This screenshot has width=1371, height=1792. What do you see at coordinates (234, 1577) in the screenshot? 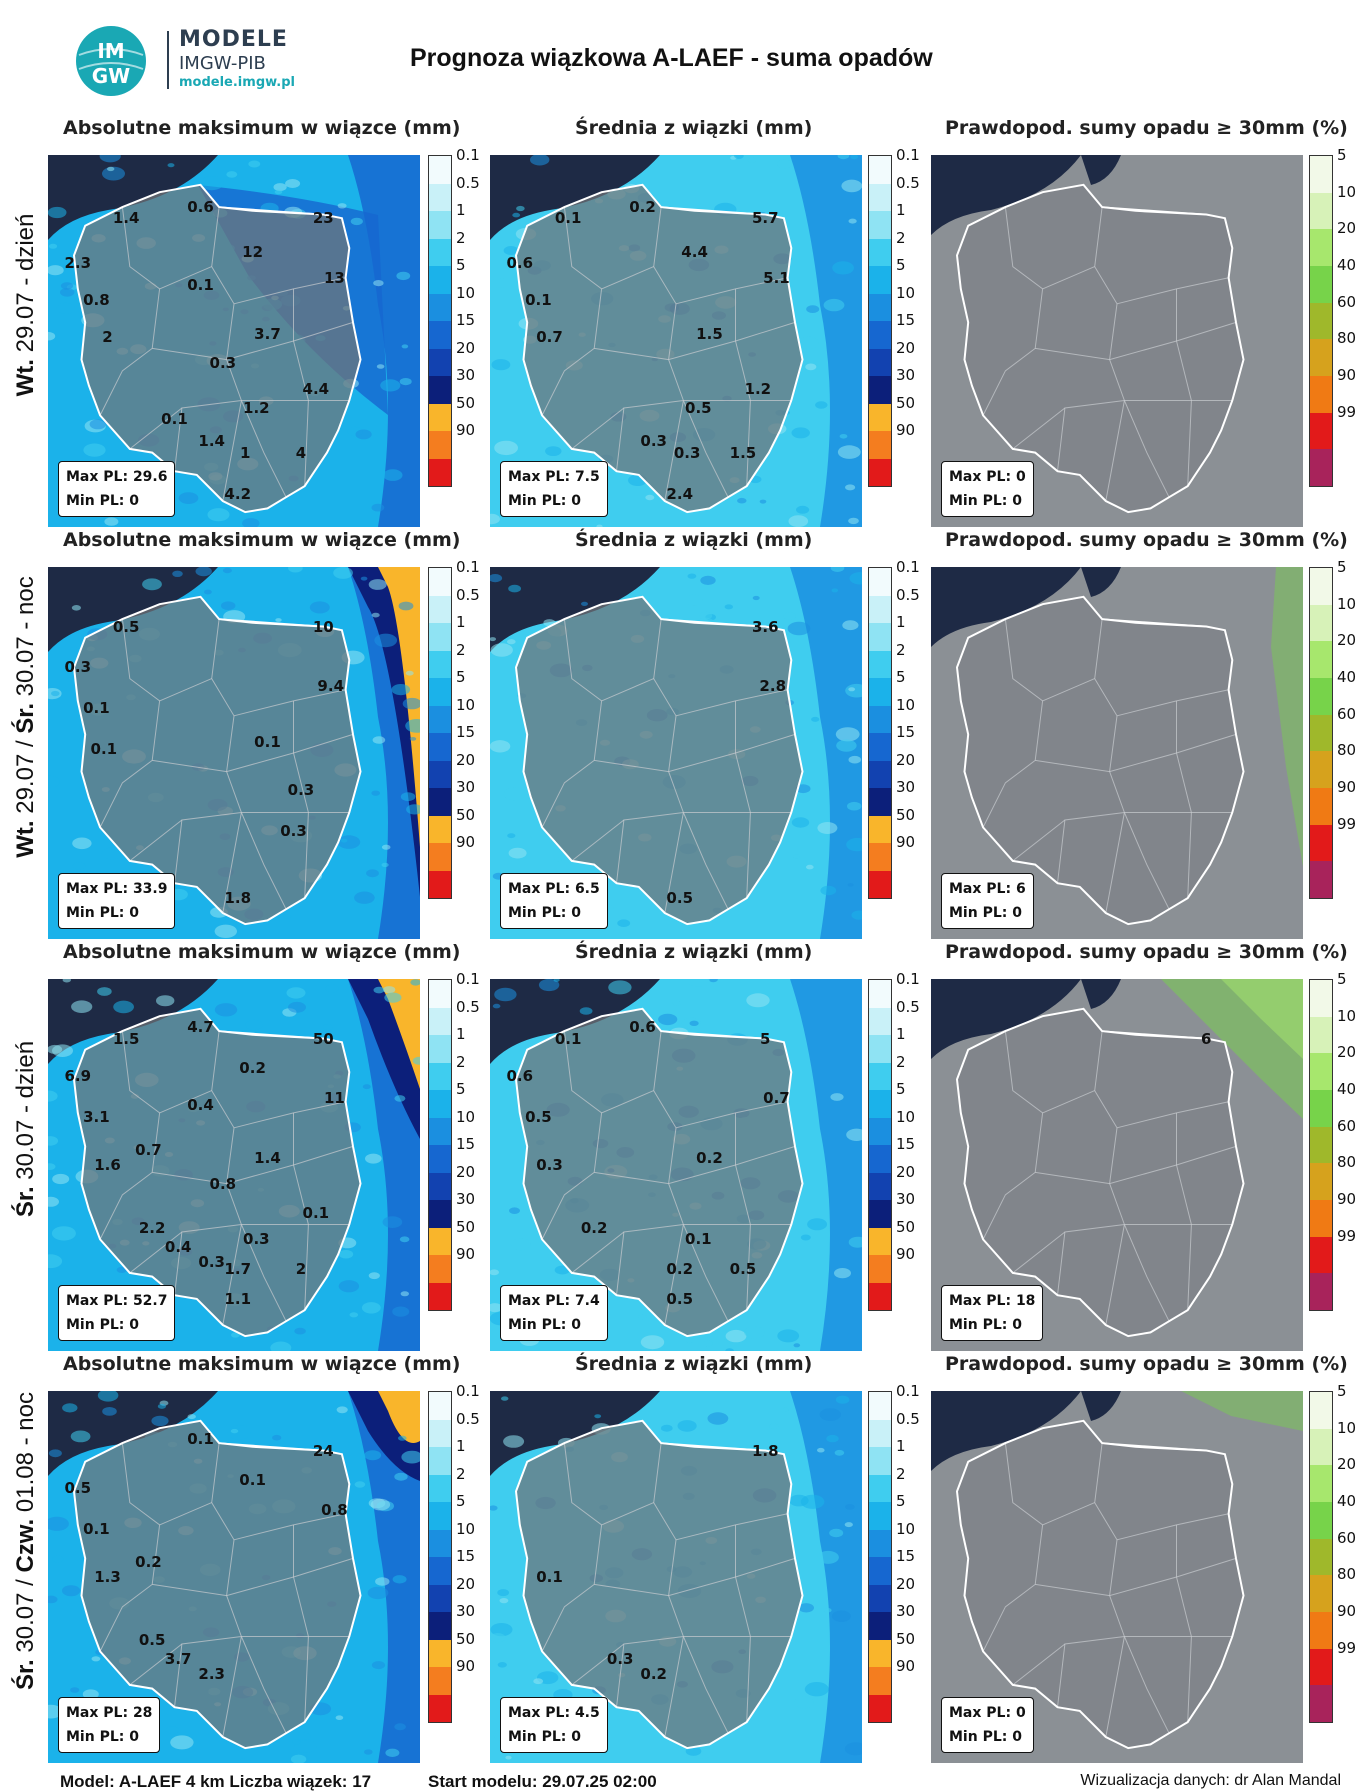
I see `forecast-map` at bounding box center [234, 1577].